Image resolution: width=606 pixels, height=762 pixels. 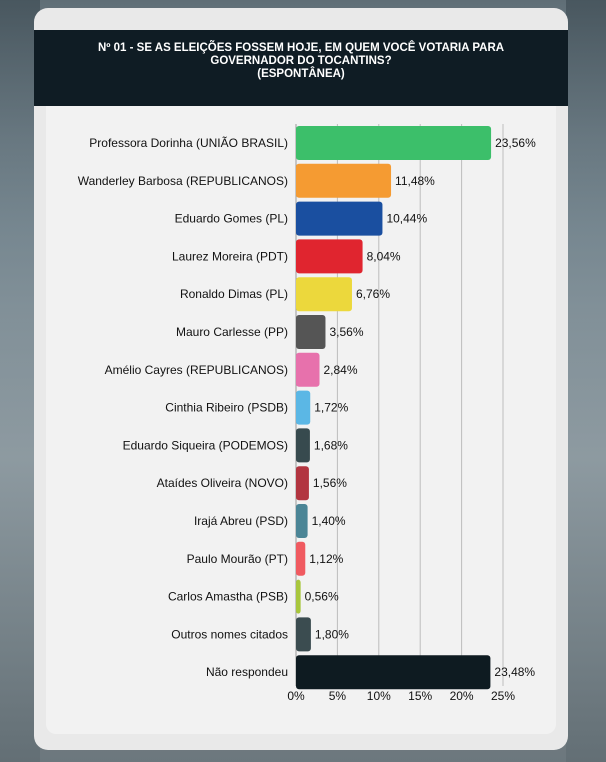 I want to click on data-label: 2,84%, so click(x=341, y=370).